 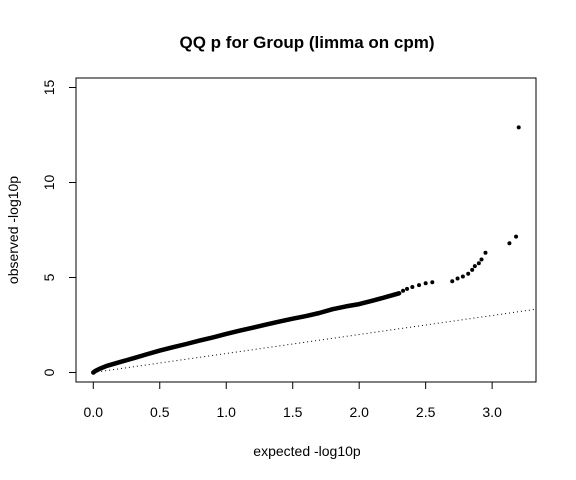 What do you see at coordinates (160, 412) in the screenshot?
I see `x-tick-label: 0.5` at bounding box center [160, 412].